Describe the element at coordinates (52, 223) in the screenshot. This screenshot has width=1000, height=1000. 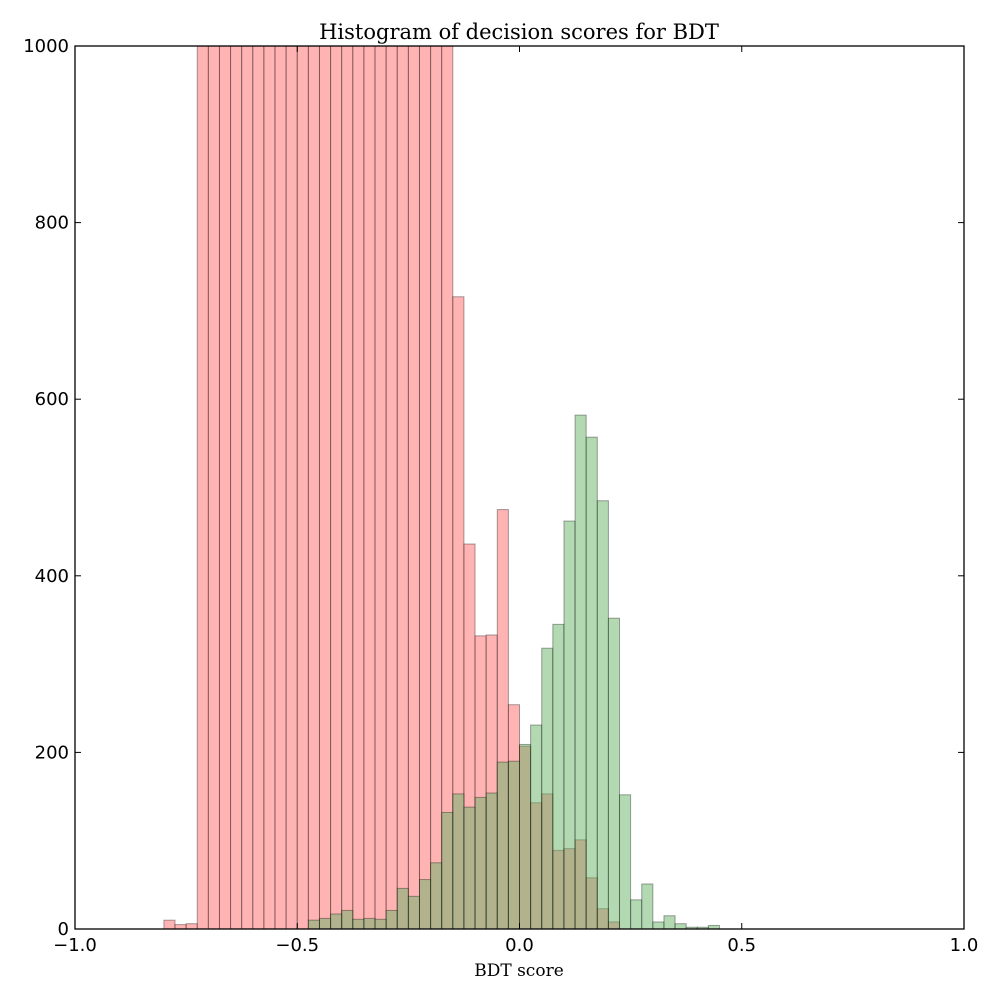
I see `y-tick-label: 800` at that location.